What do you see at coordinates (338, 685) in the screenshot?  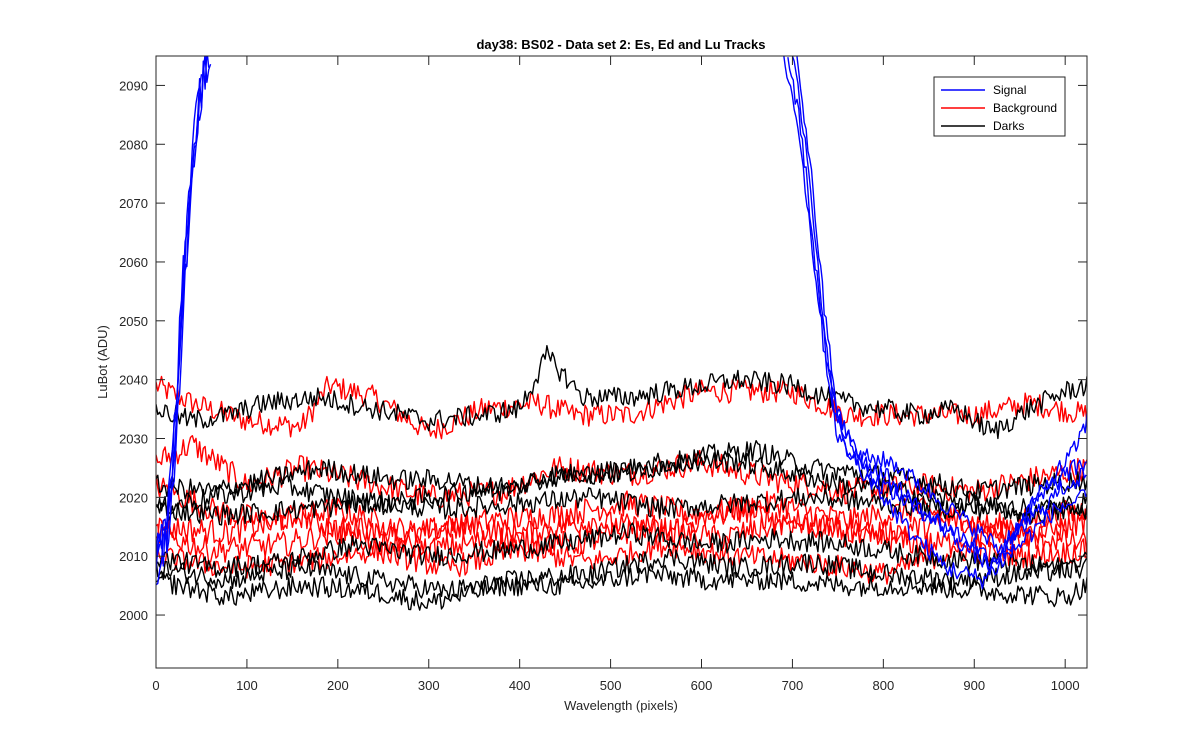 I see `x-tick-label: 200` at bounding box center [338, 685].